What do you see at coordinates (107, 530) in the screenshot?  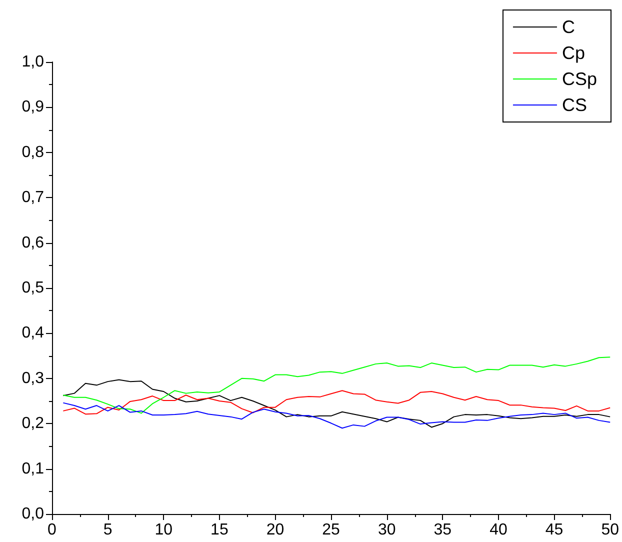 I see `x-tick-label: 5` at bounding box center [107, 530].